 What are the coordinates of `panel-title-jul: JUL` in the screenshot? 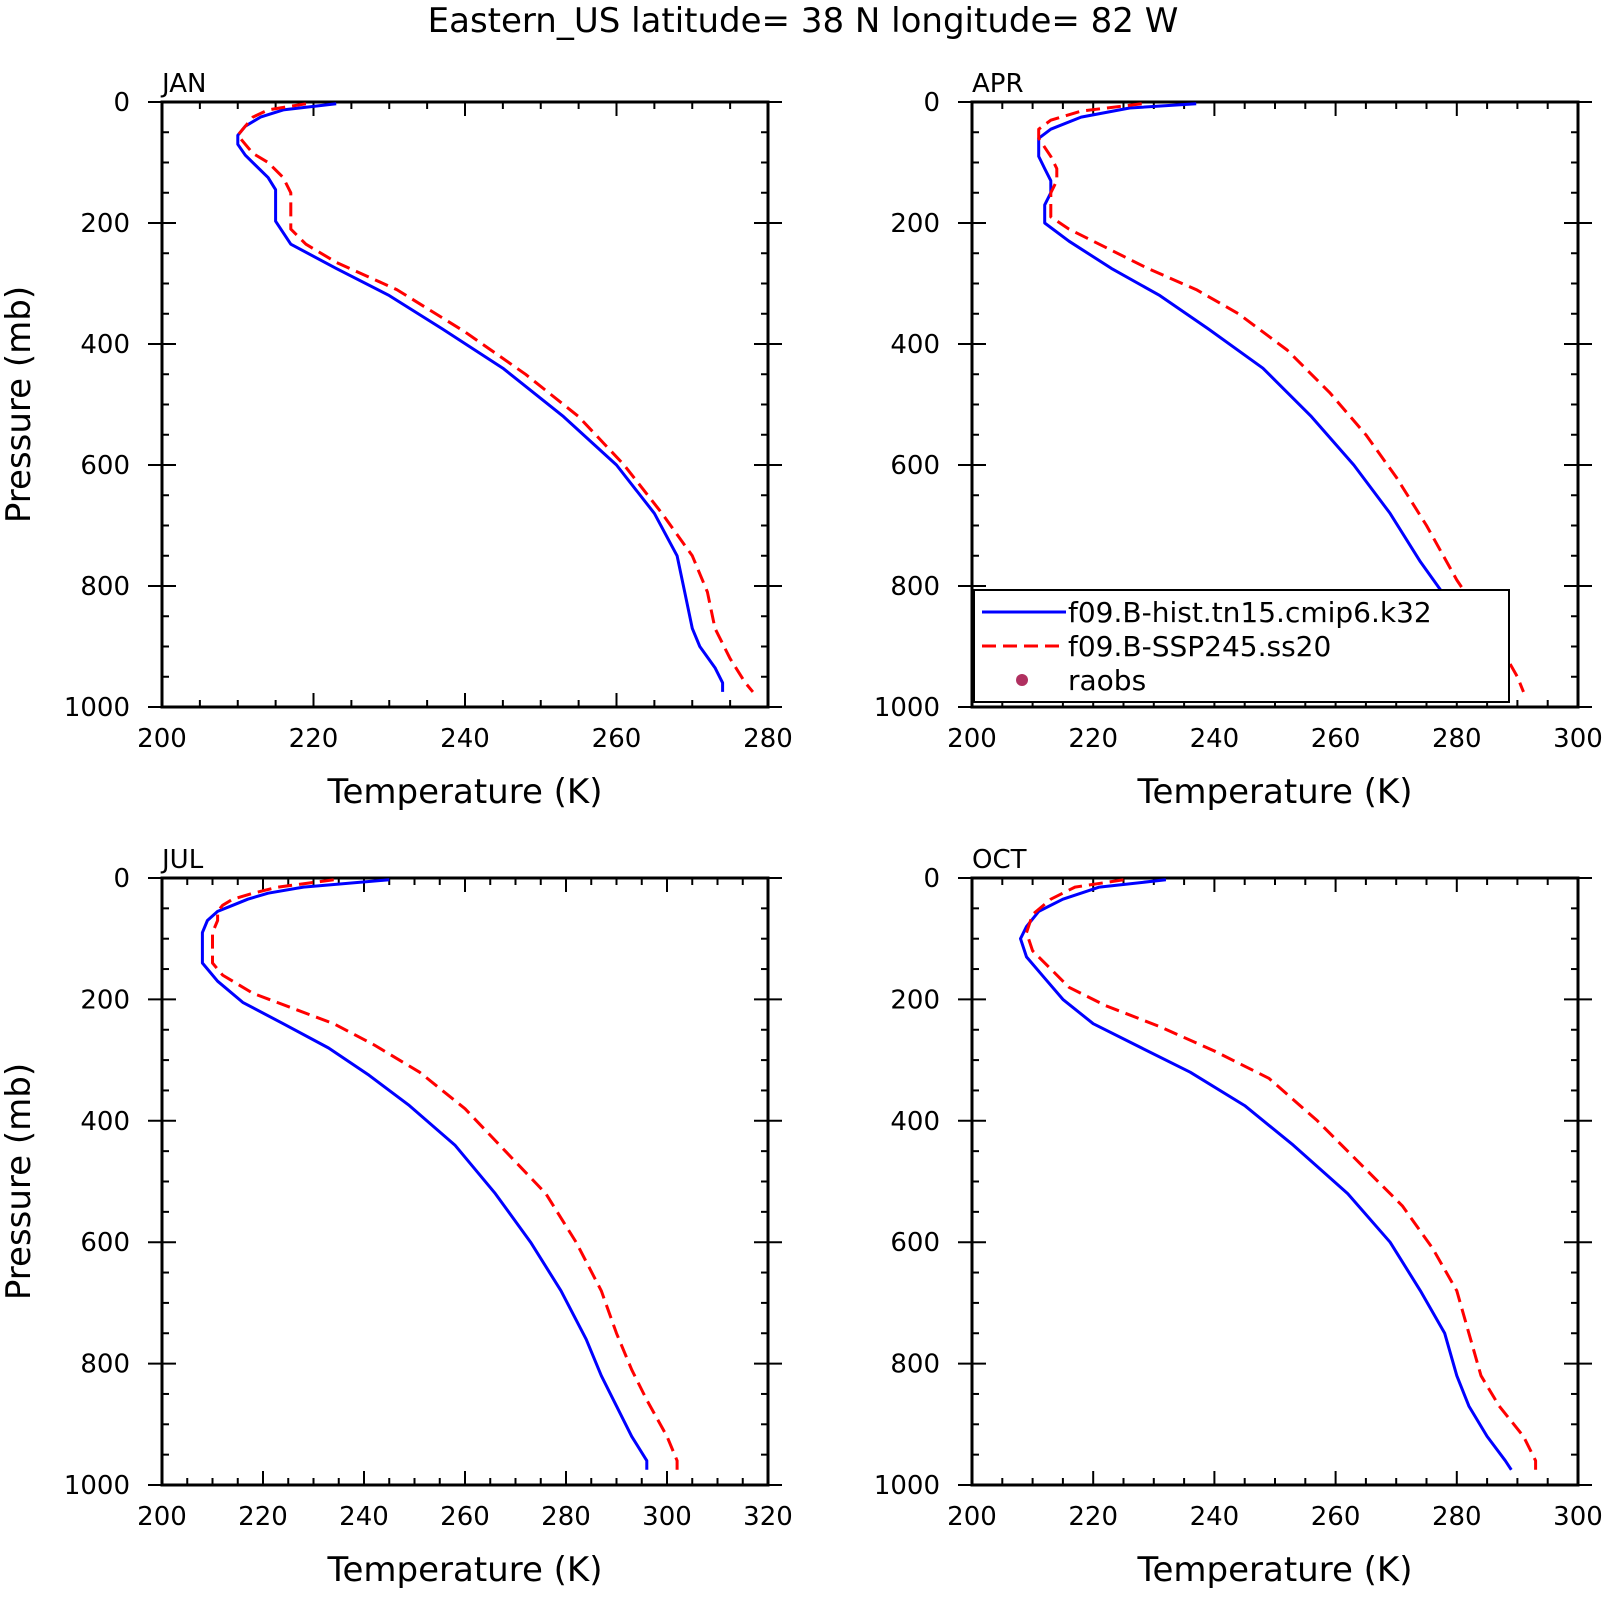 It's located at (182, 860).